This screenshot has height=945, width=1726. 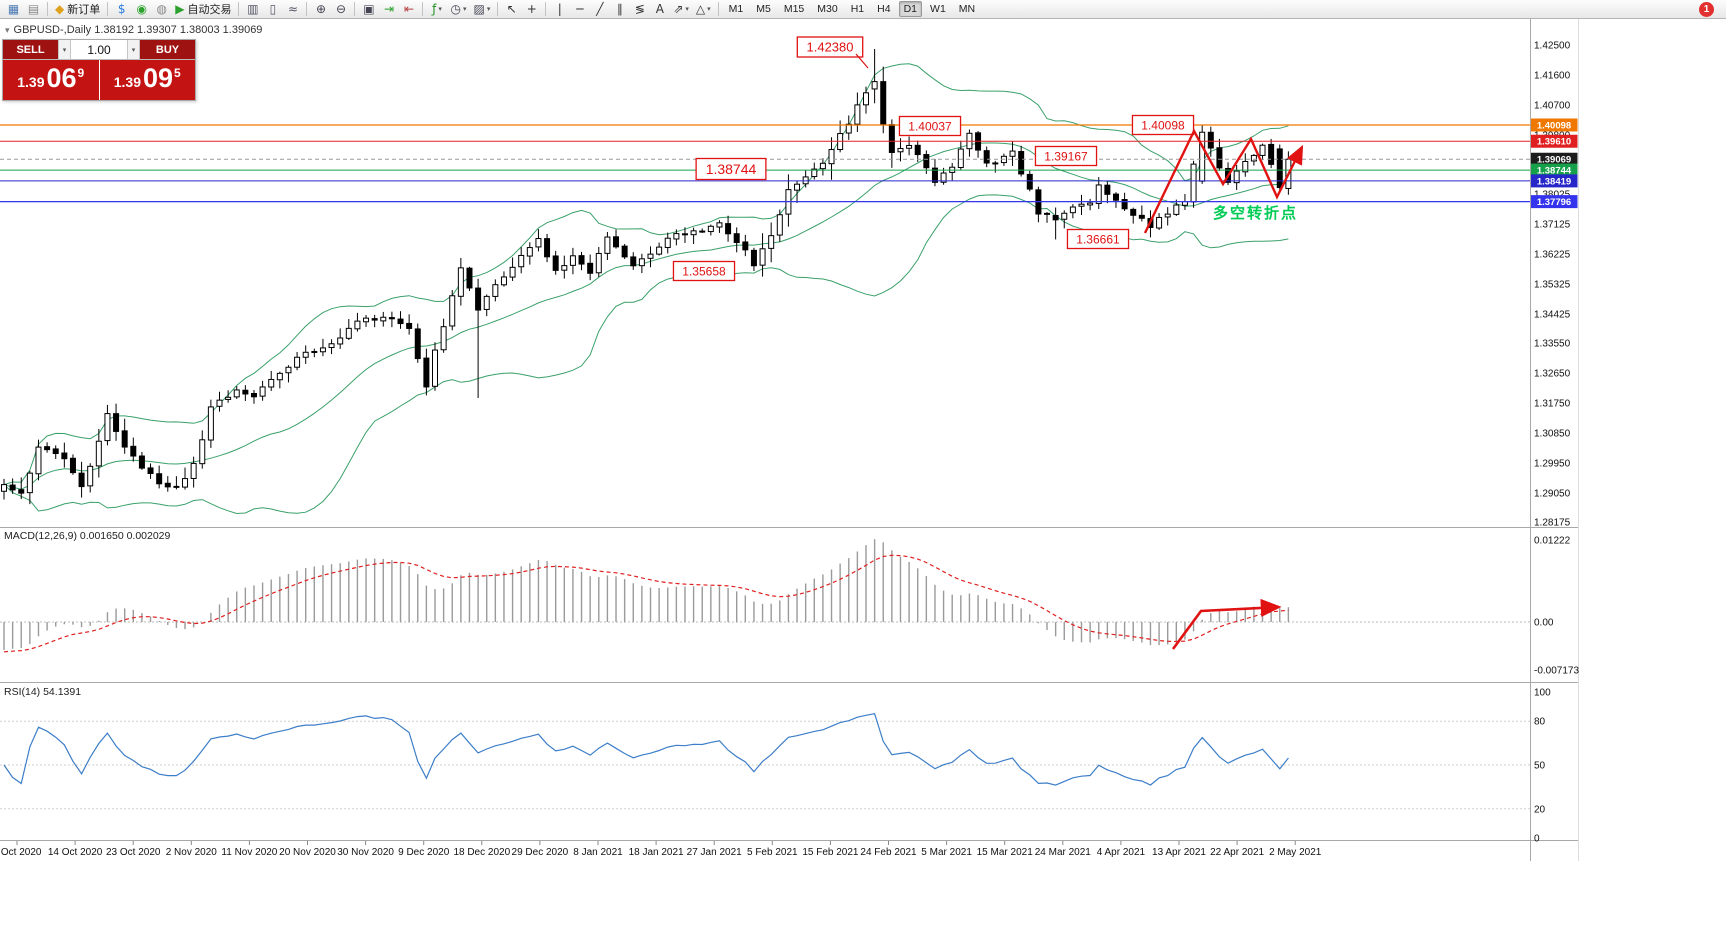 I want to click on cursor-button: ↖, so click(x=511, y=9).